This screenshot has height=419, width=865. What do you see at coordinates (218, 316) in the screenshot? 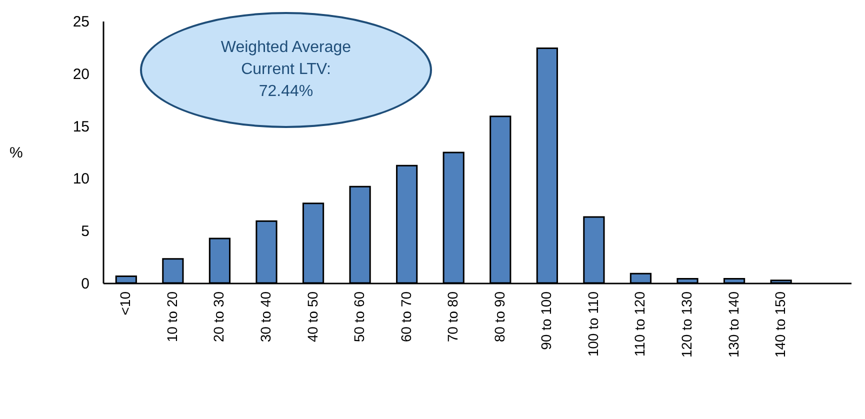
I see `x-tick-label: 20 to 30` at bounding box center [218, 316].